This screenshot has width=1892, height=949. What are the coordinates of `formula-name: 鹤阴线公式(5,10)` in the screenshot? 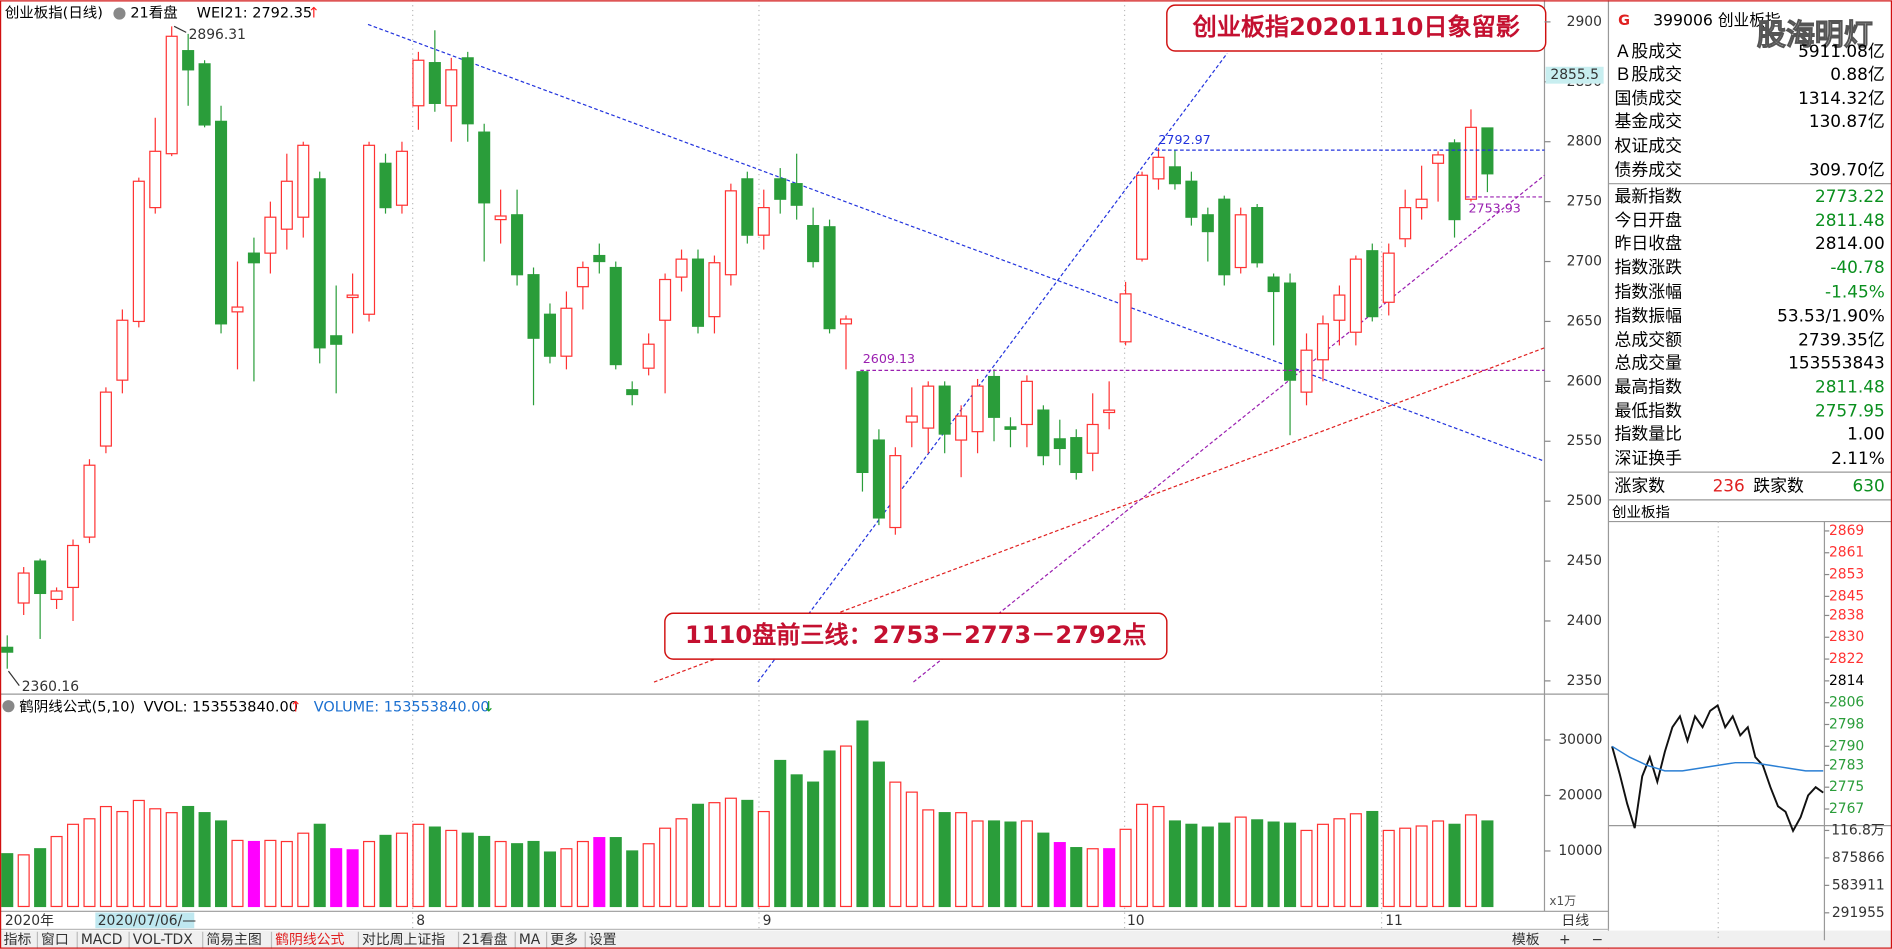 It's located at (77, 706).